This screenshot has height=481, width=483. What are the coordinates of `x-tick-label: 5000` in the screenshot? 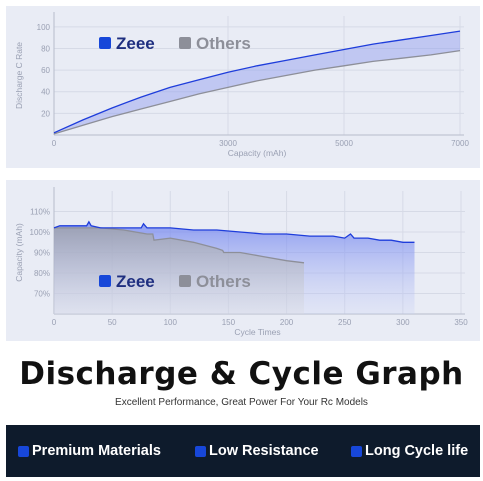 It's located at (344, 143).